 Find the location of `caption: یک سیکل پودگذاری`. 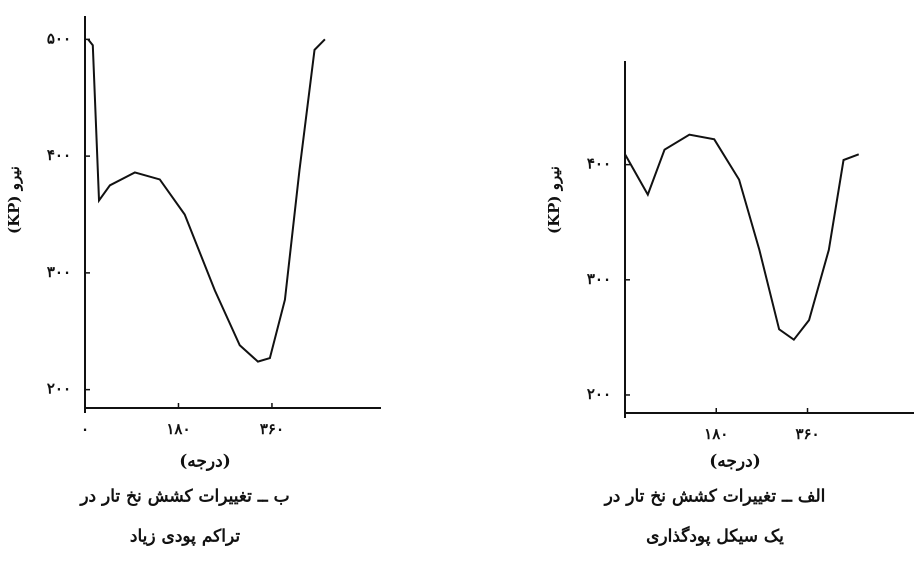

caption: یک سیکل پودگذاری is located at coordinates (715, 536).